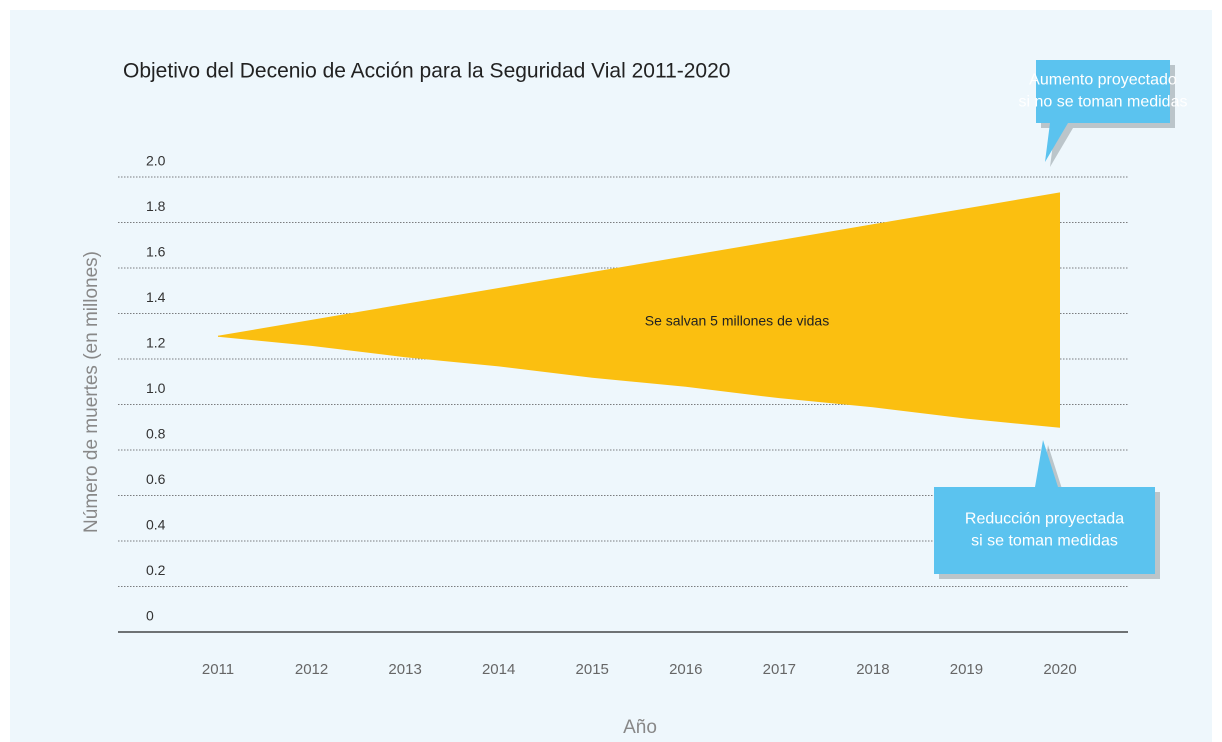  Describe the element at coordinates (592, 669) in the screenshot. I see `x-tick-label: 2015` at that location.